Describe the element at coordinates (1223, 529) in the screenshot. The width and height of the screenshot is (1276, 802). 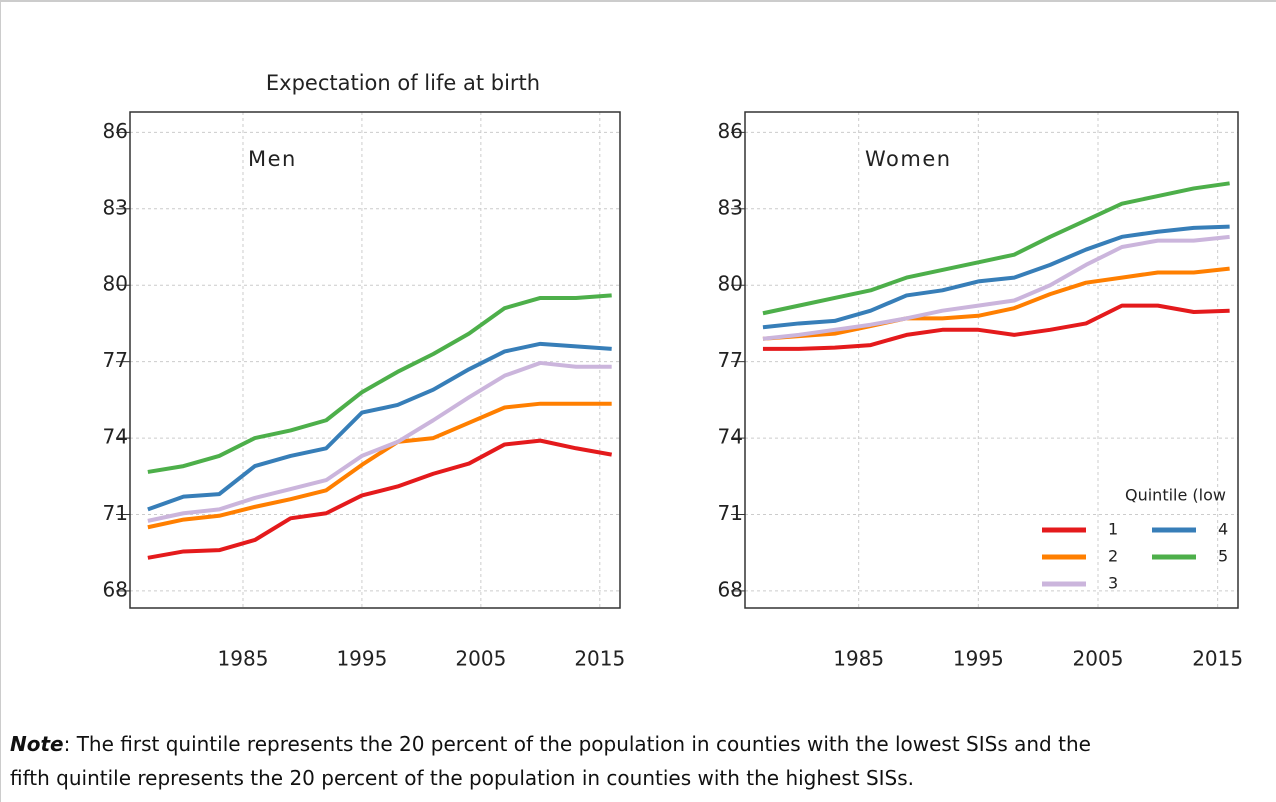
I see `legend-label: 4` at that location.